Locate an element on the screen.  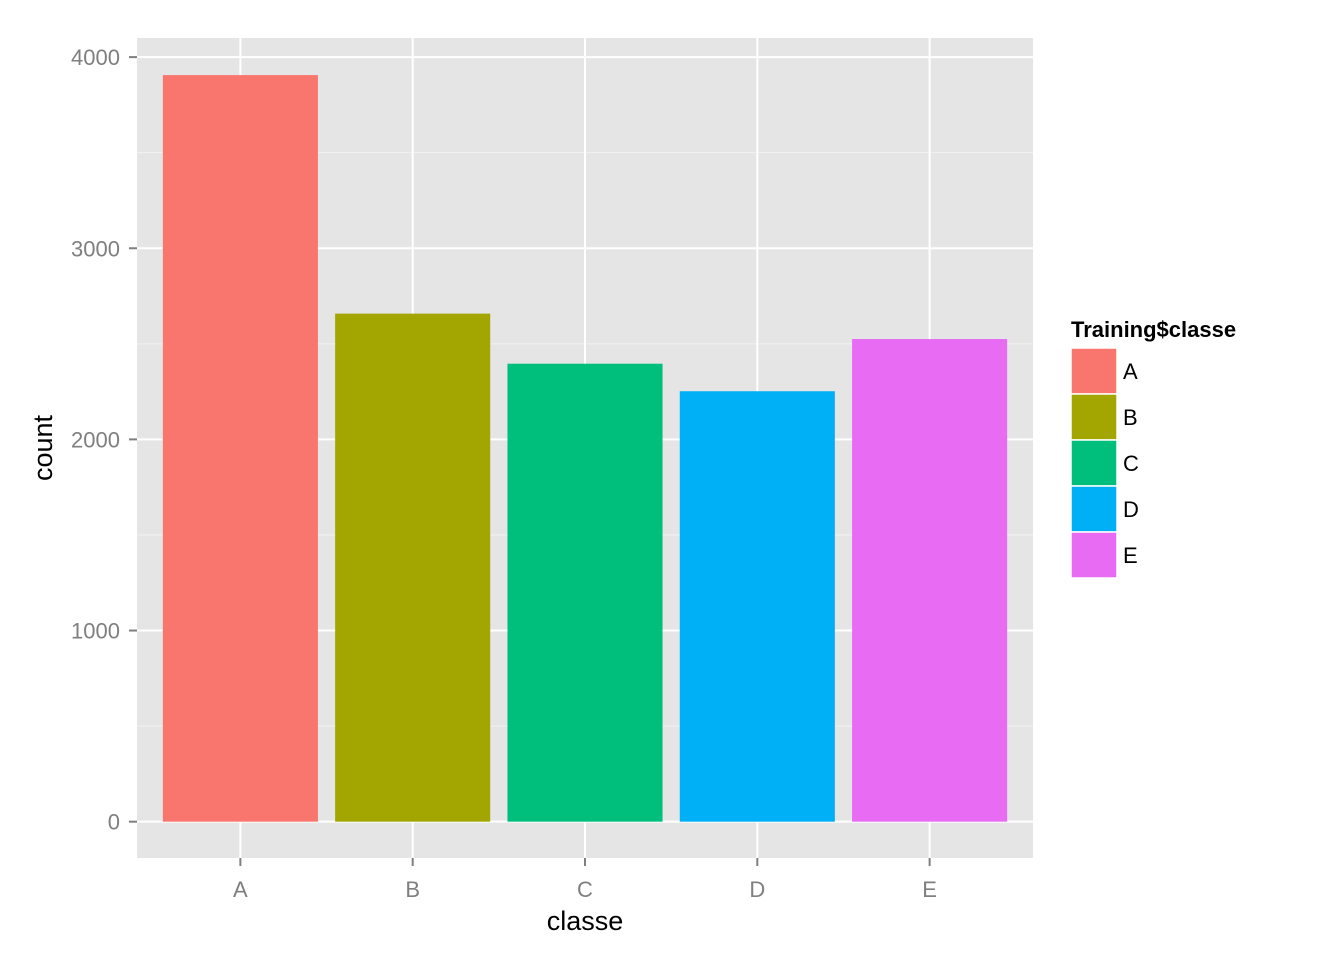
legend-key-a is located at coordinates (1094, 371).